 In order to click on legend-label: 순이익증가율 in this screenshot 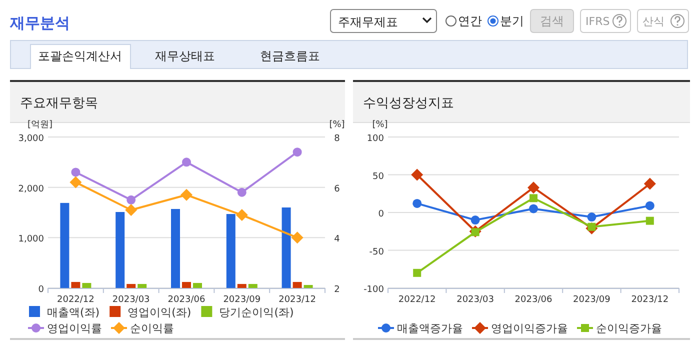, I will do `click(629, 328)`.